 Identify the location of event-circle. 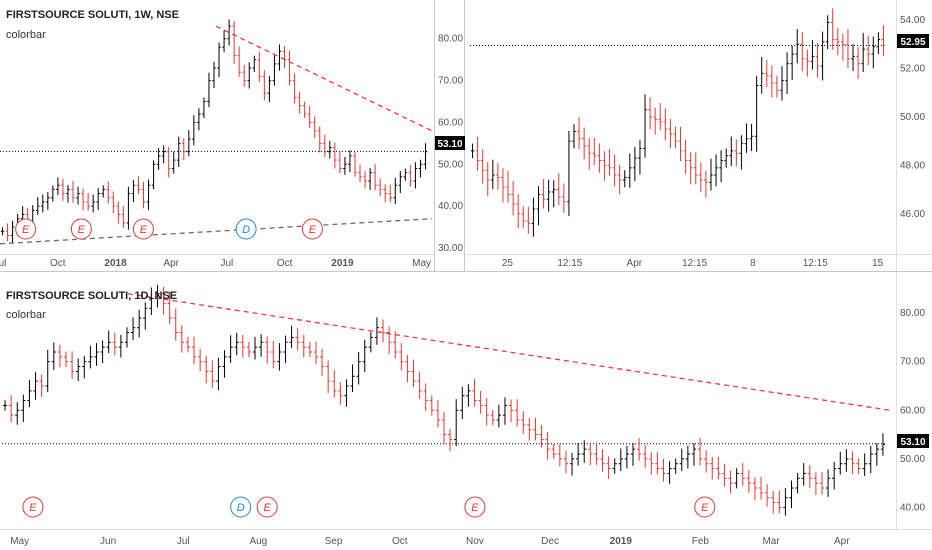
(312, 229).